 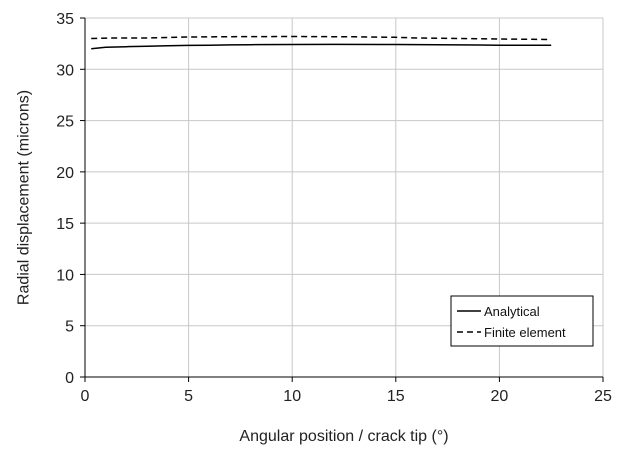 What do you see at coordinates (321, 42) in the screenshot?
I see `series-lines` at bounding box center [321, 42].